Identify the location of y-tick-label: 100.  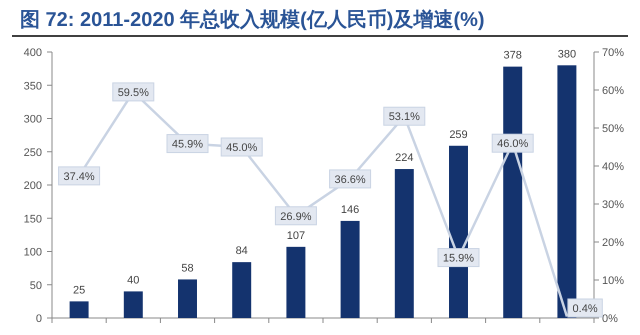
(33, 252).